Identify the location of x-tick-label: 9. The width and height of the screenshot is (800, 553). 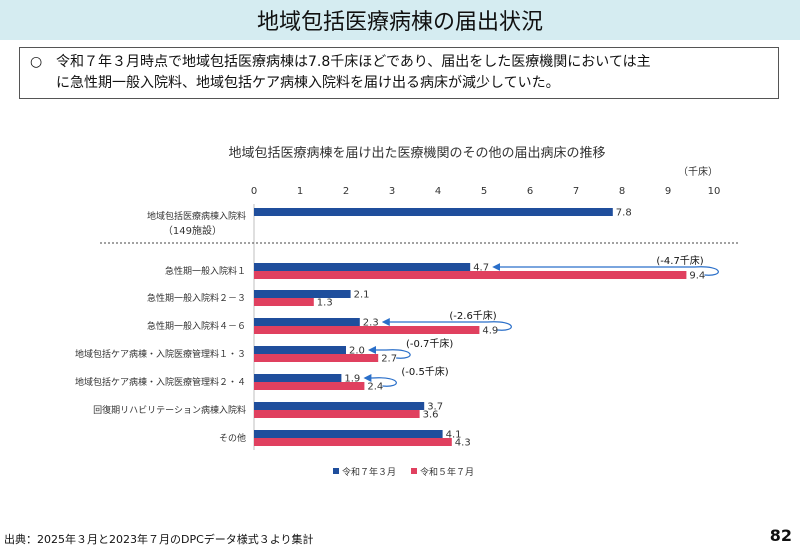
(668, 191).